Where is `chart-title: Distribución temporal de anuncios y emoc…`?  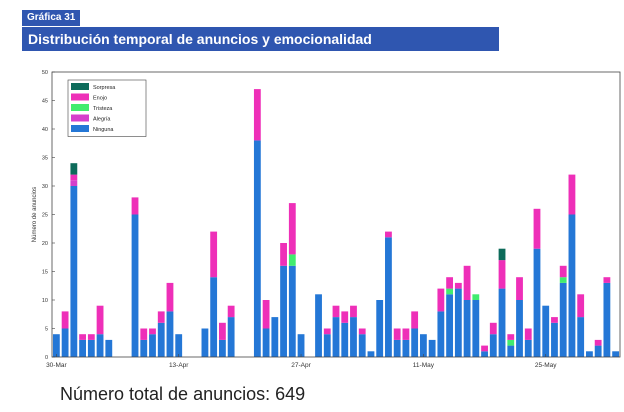
chart-title: Distribución temporal de anuncios y emoc… is located at coordinates (200, 39).